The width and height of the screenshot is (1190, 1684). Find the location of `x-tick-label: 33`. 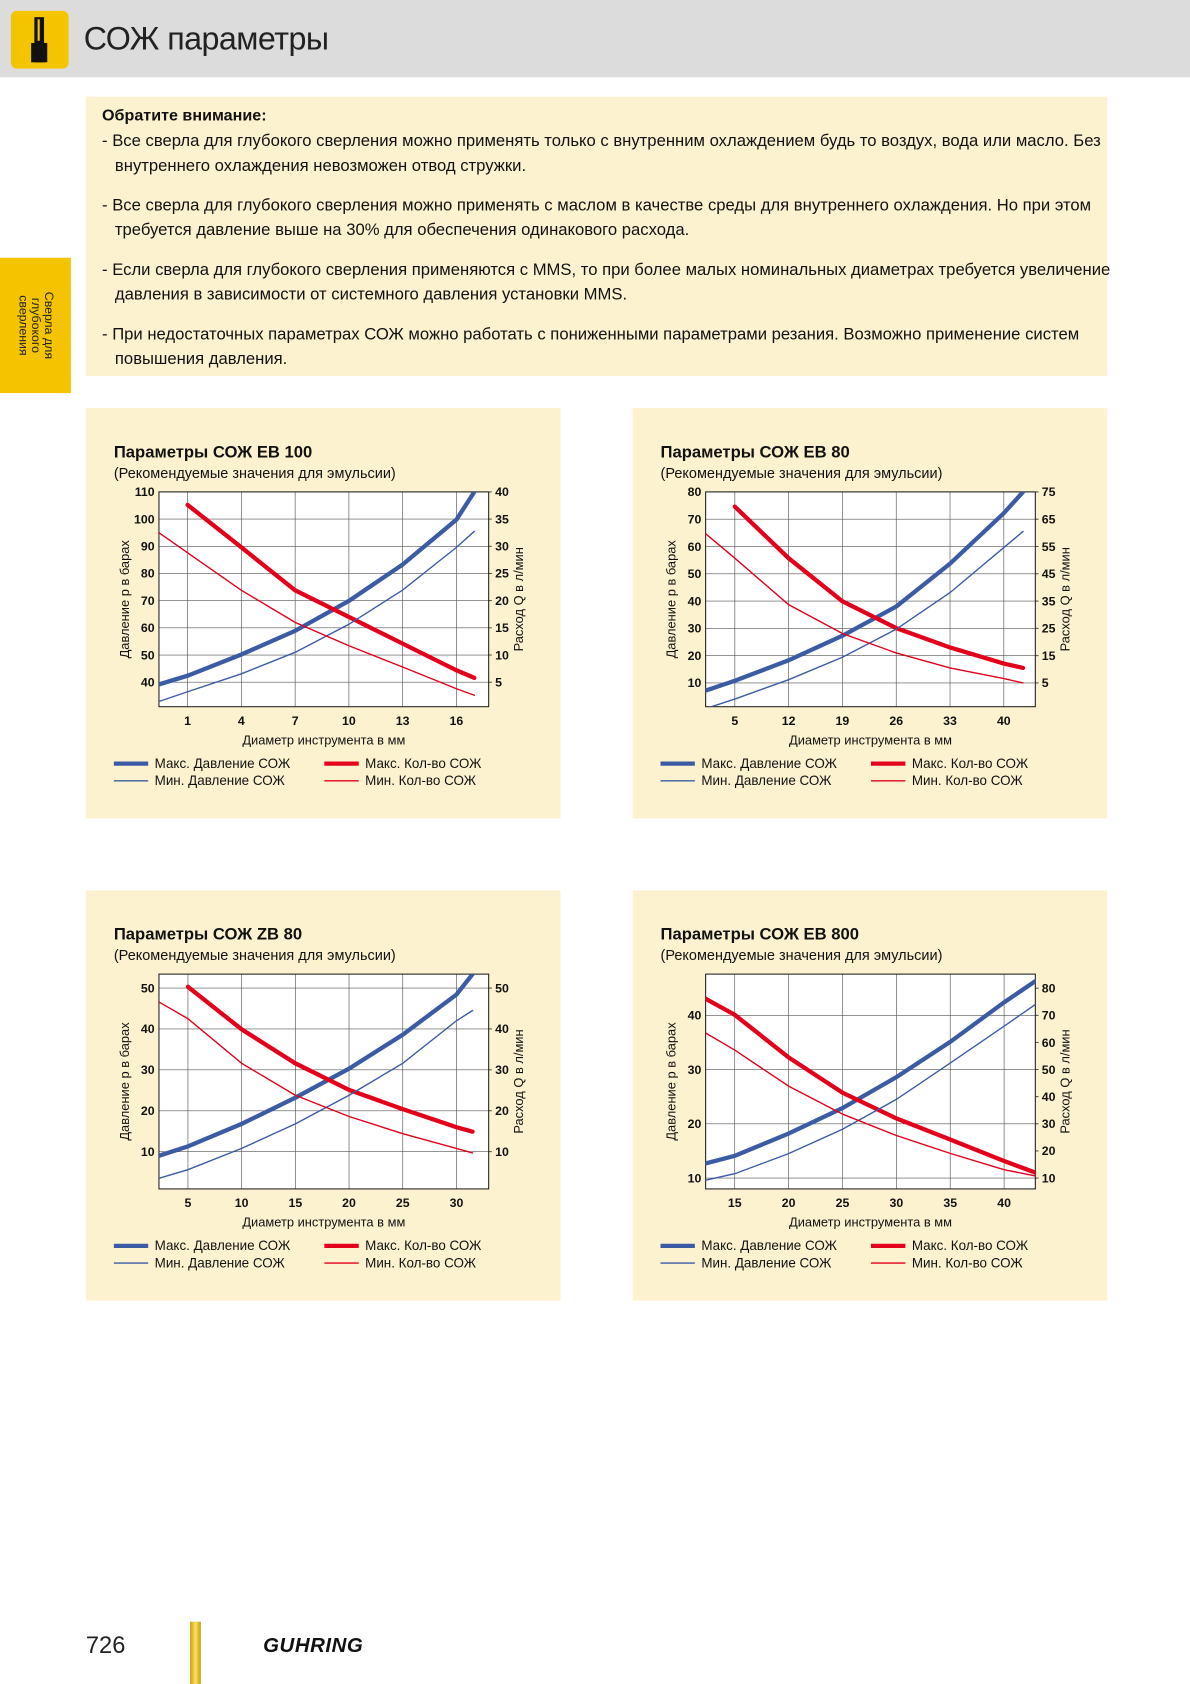

x-tick-label: 33 is located at coordinates (950, 721).